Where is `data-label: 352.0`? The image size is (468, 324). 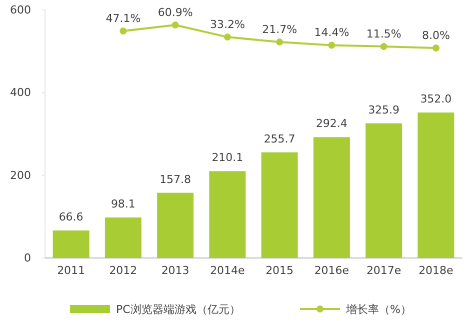 data-label: 352.0 is located at coordinates (436, 99).